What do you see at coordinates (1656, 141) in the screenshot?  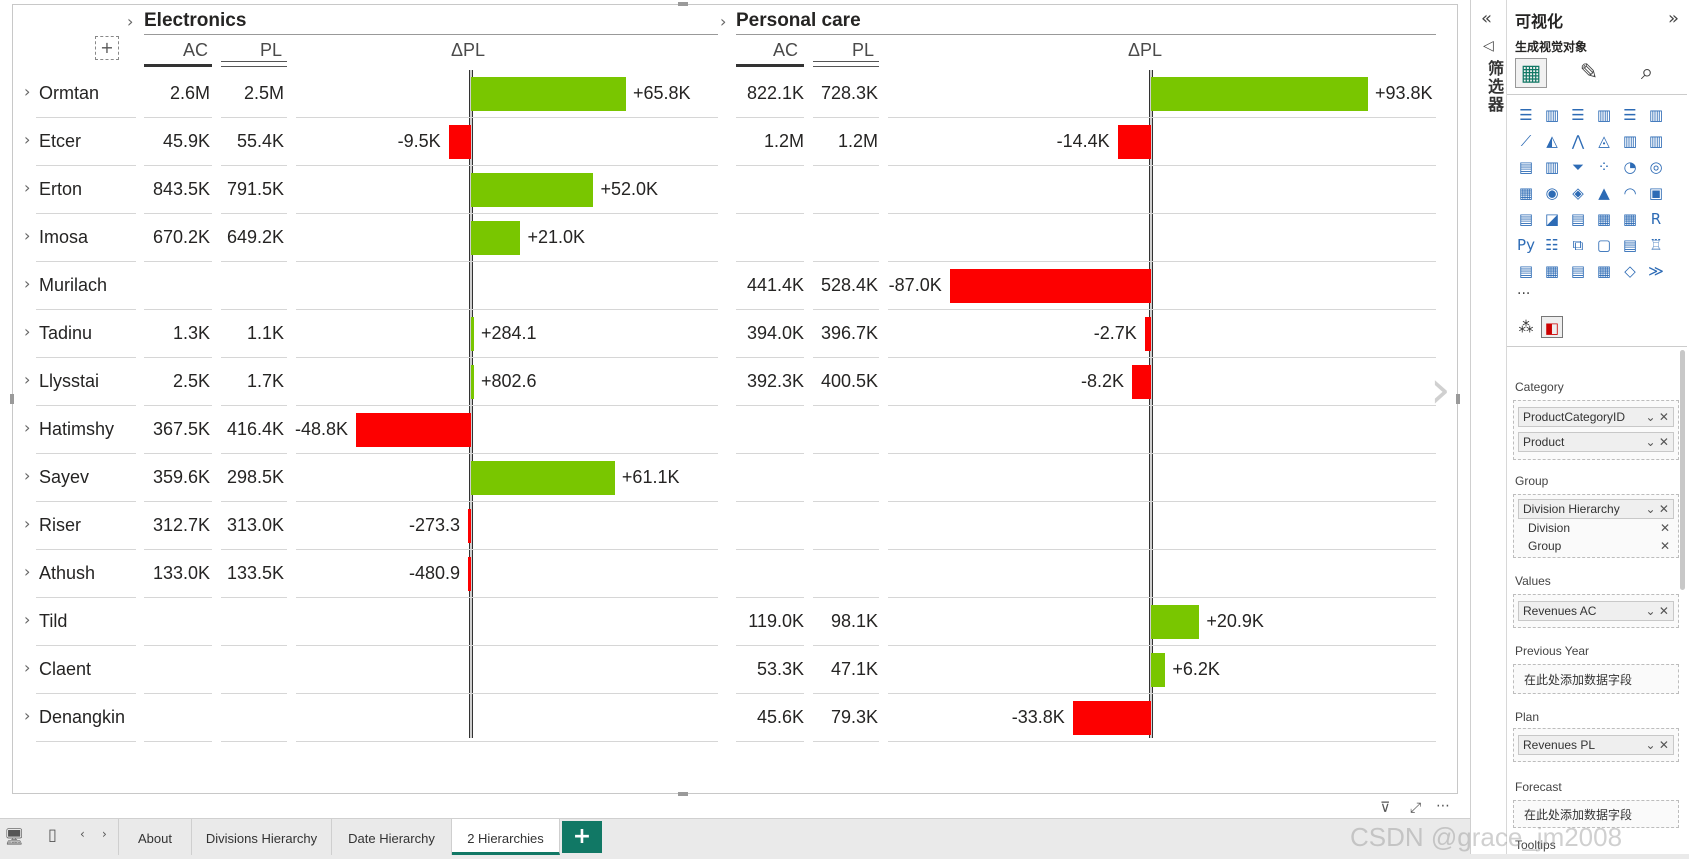 I see `line-column-icon: ▥` at bounding box center [1656, 141].